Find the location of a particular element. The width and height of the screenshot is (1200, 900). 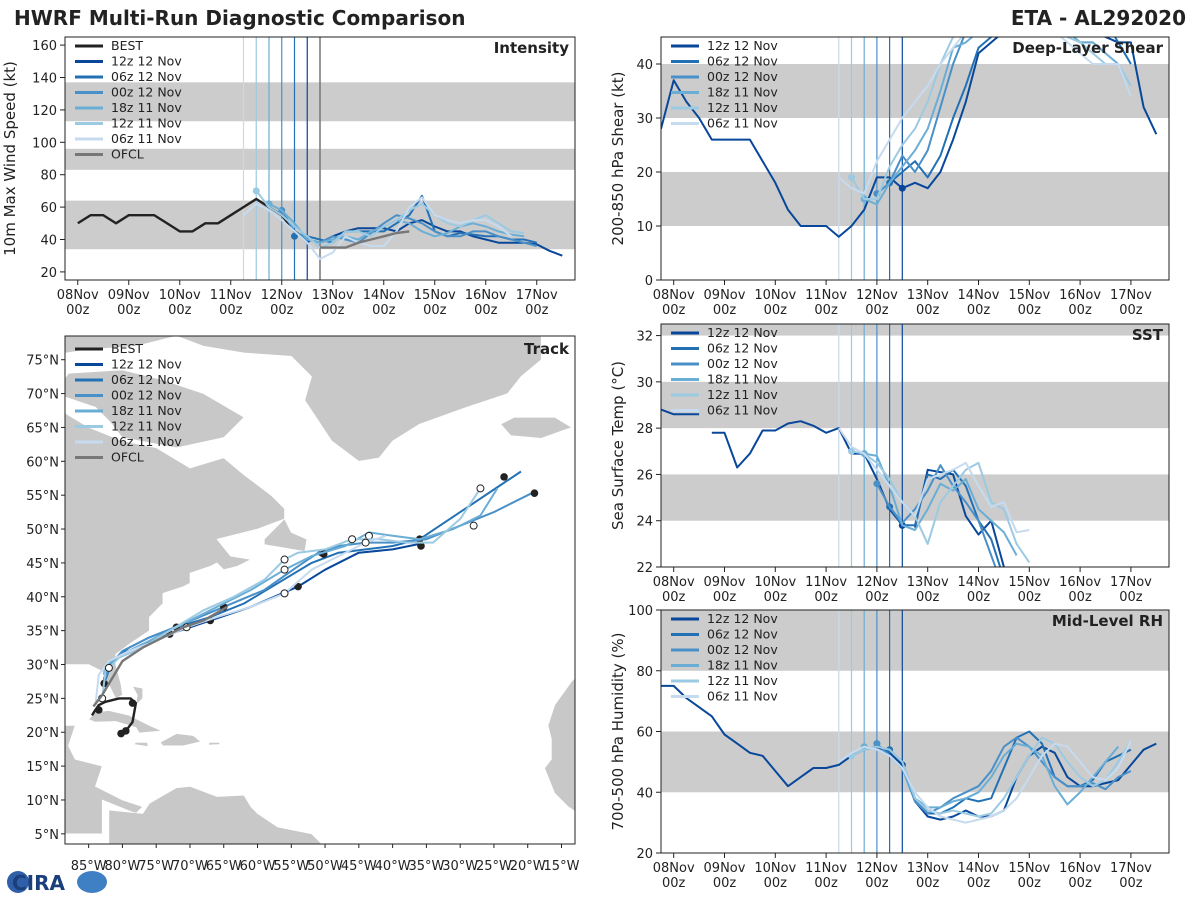

intensity-frame is located at coordinates (320, 158).